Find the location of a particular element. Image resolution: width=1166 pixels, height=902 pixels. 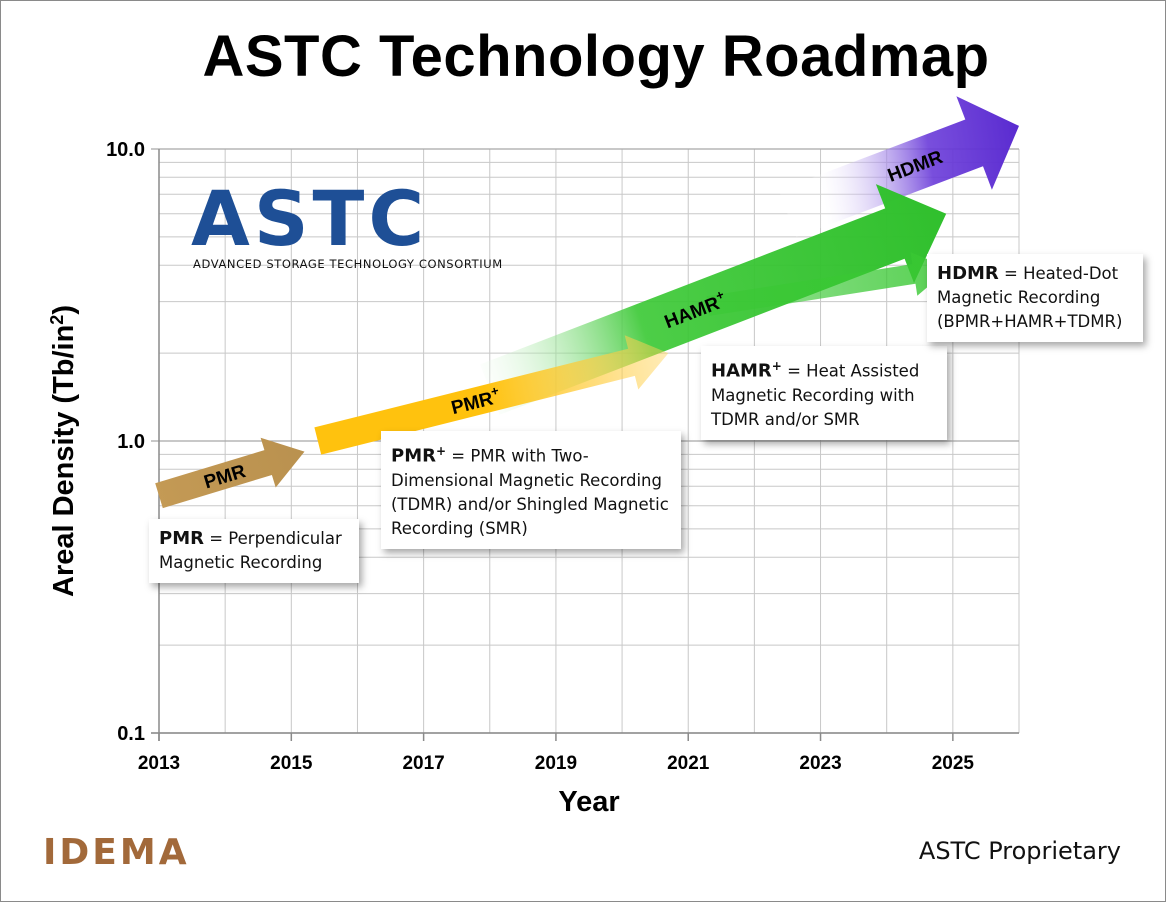

x-tick-label: 2015 is located at coordinates (291, 763).